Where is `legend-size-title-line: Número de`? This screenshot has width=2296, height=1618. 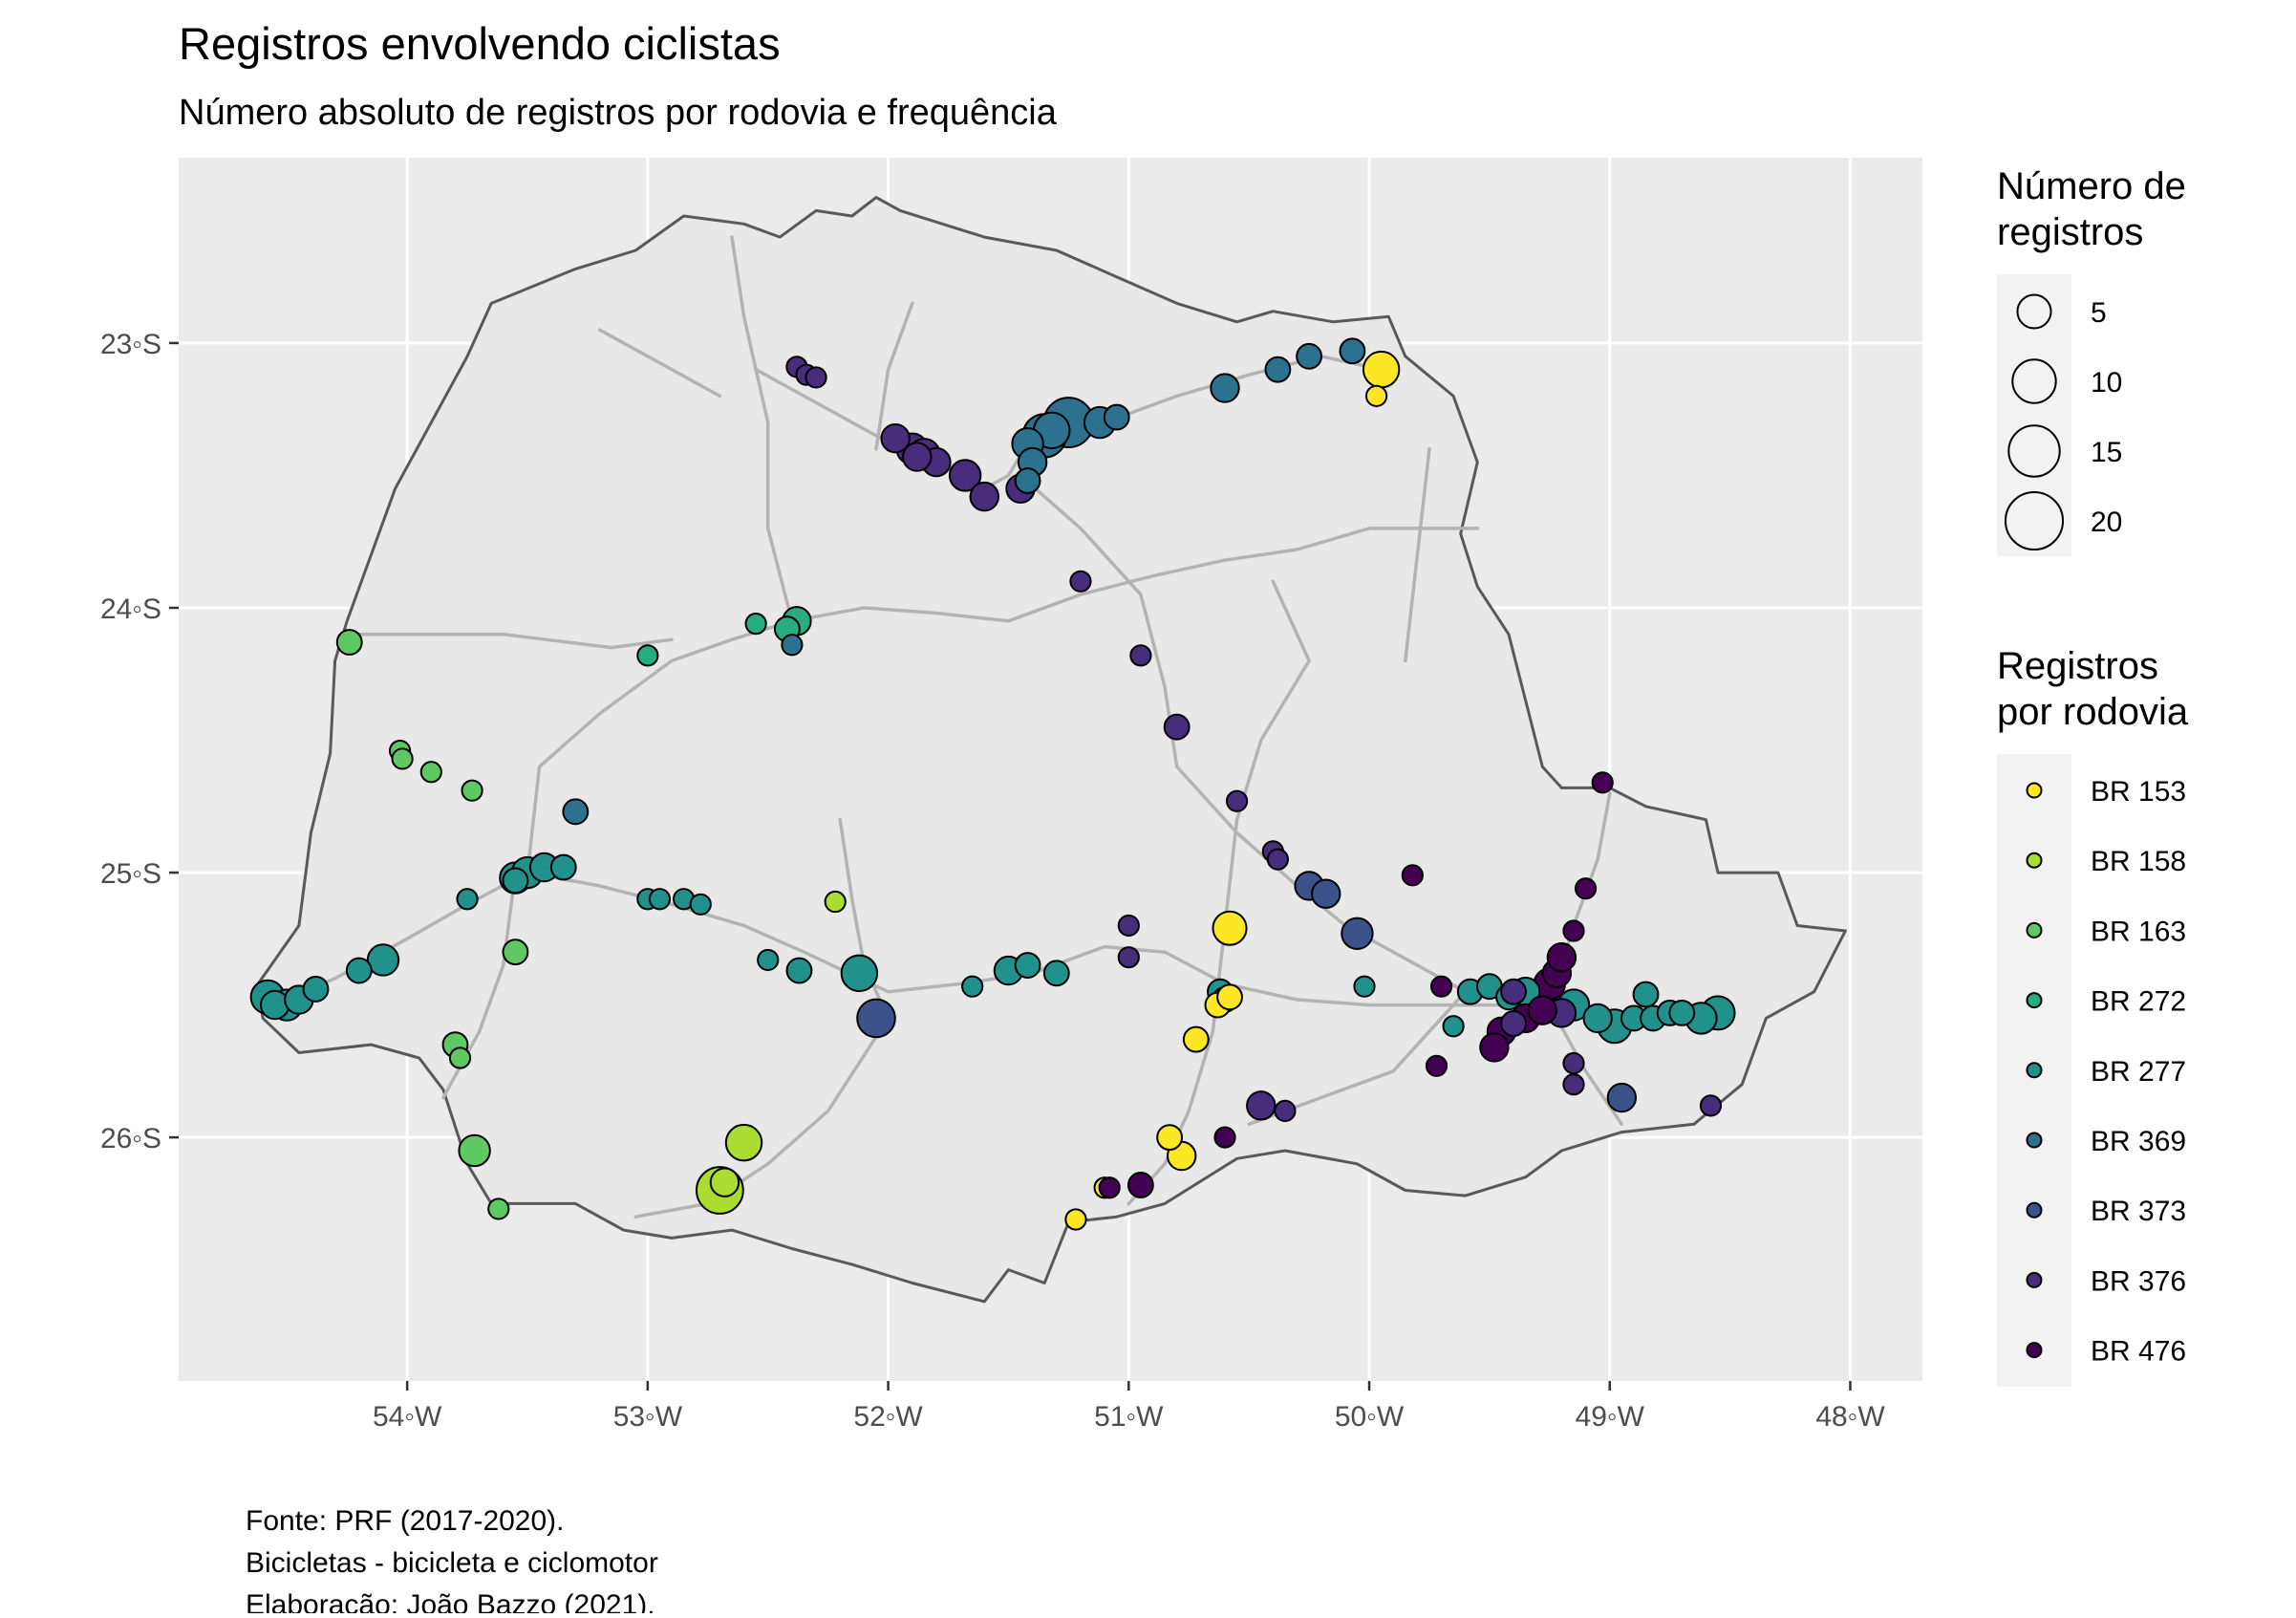
legend-size-title-line: Número de is located at coordinates (2092, 186).